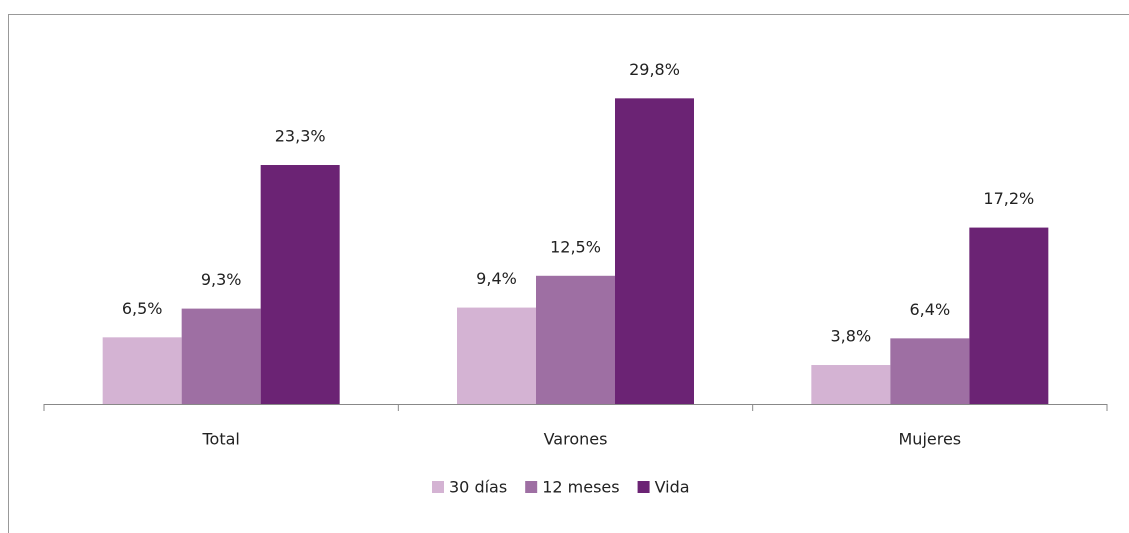  What do you see at coordinates (478, 487) in the screenshot?
I see `legend-label: 30 días` at bounding box center [478, 487].